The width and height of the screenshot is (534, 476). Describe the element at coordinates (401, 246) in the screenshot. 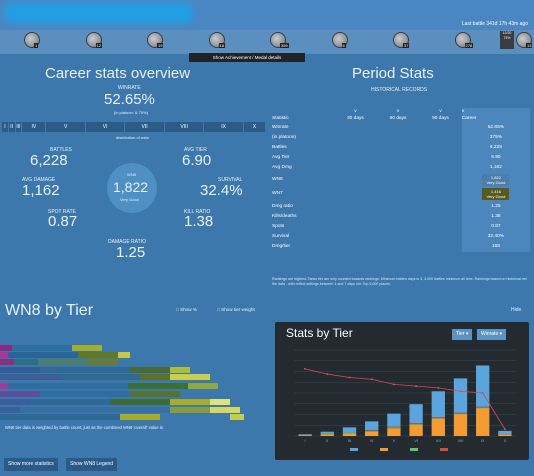

I see `period-row: Dmg/tier 168` at that location.